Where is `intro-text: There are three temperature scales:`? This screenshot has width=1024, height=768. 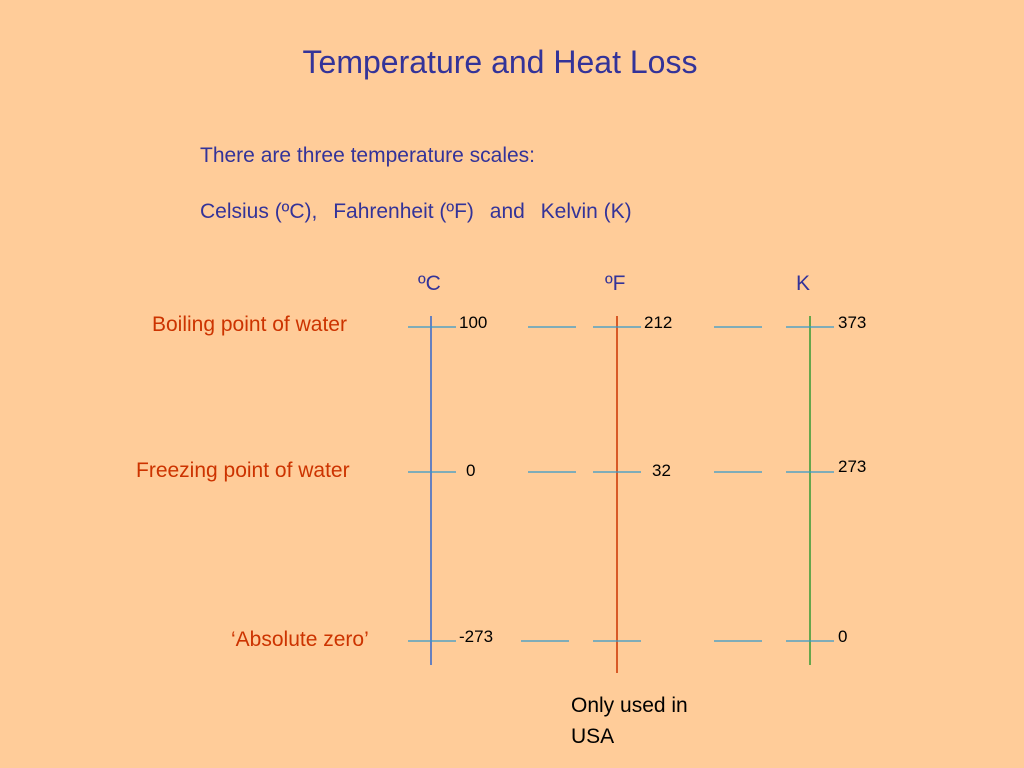
intro-text: There are three temperature scales: is located at coordinates (367, 155).